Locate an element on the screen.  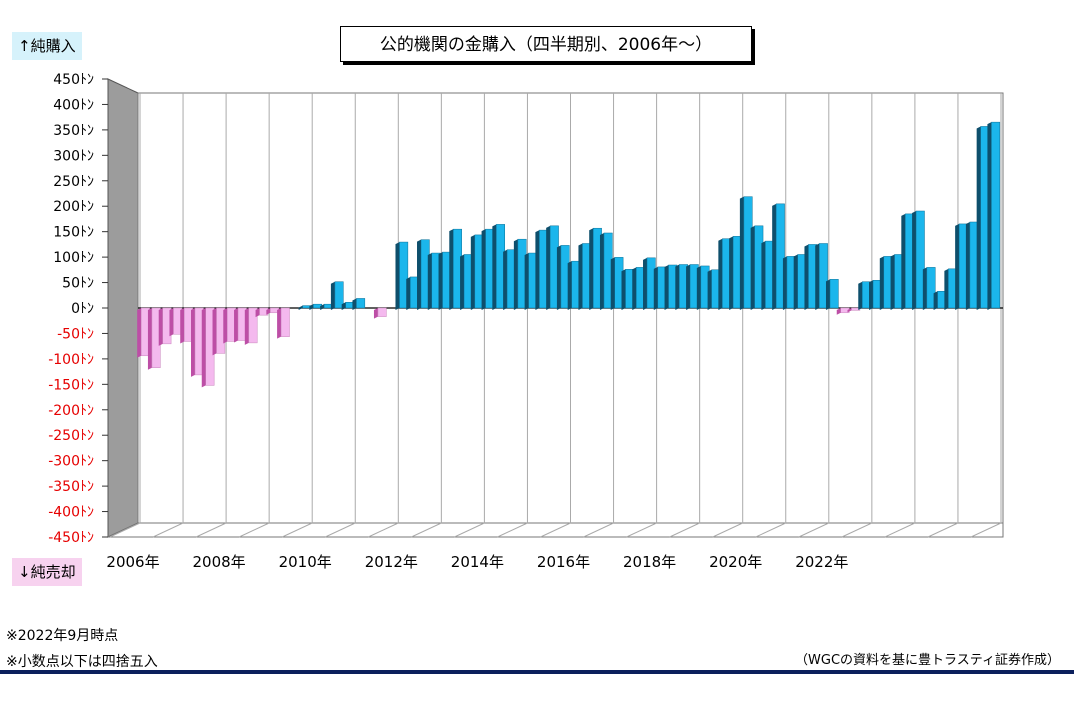
x-tick-label: 2010年 is located at coordinates (305, 562).